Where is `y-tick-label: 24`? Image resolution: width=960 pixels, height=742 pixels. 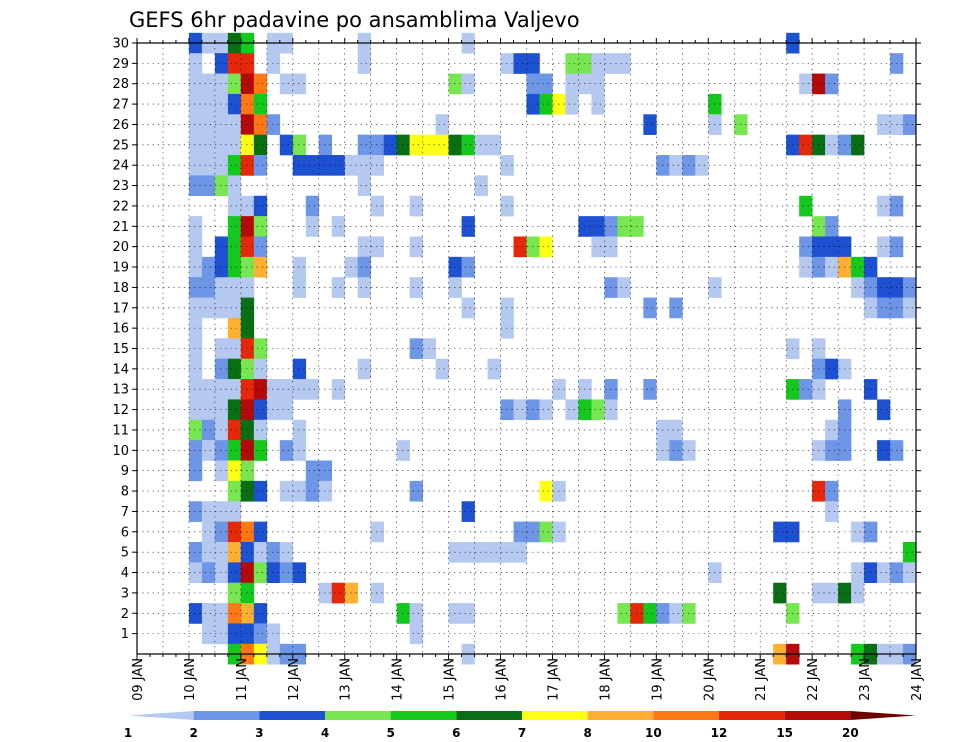
y-tick-label: 24 is located at coordinates (120, 166).